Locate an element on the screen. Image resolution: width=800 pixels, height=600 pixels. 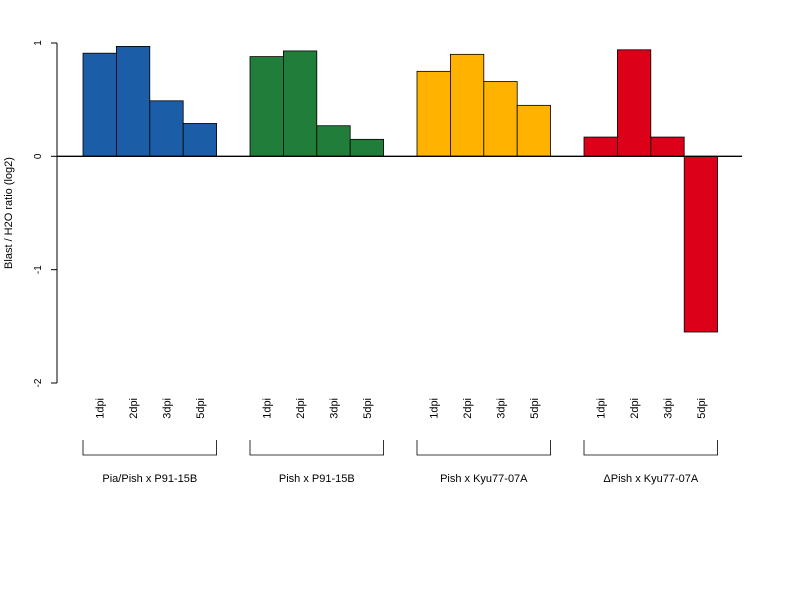
y-tick-label: -2 is located at coordinates (38, 382).